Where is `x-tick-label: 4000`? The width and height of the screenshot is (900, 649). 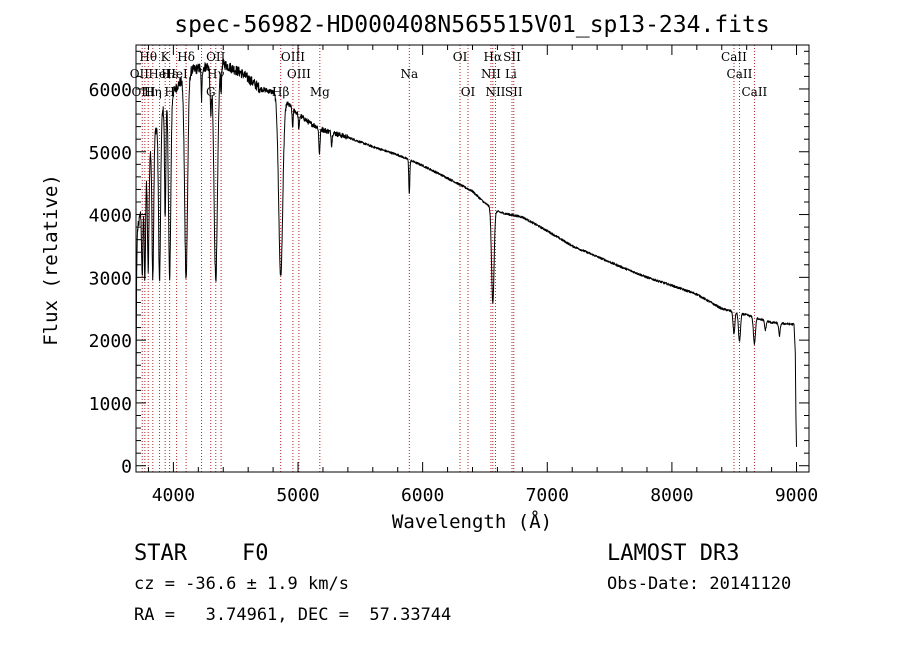 x-tick-label: 4000 is located at coordinates (173, 495).